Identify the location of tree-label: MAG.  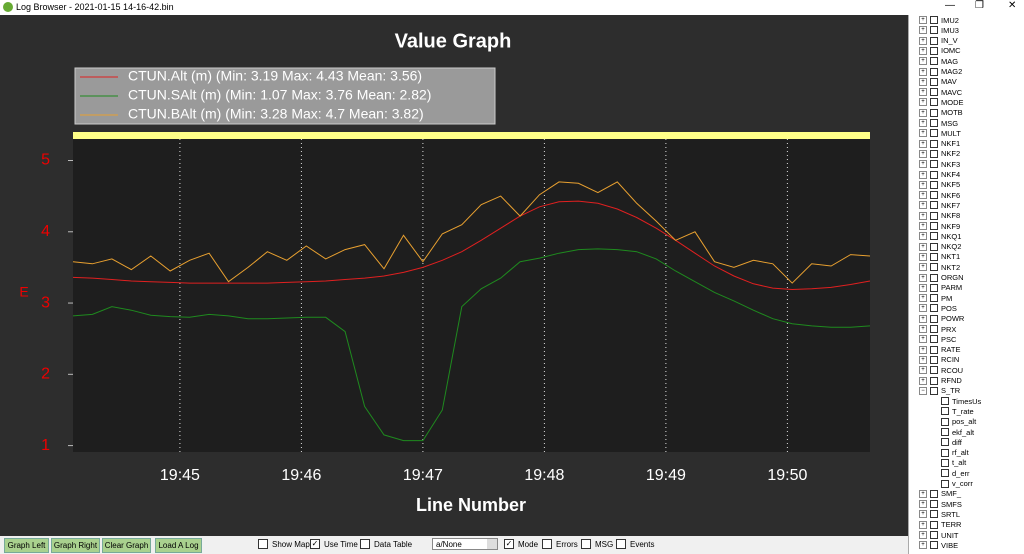
(950, 61).